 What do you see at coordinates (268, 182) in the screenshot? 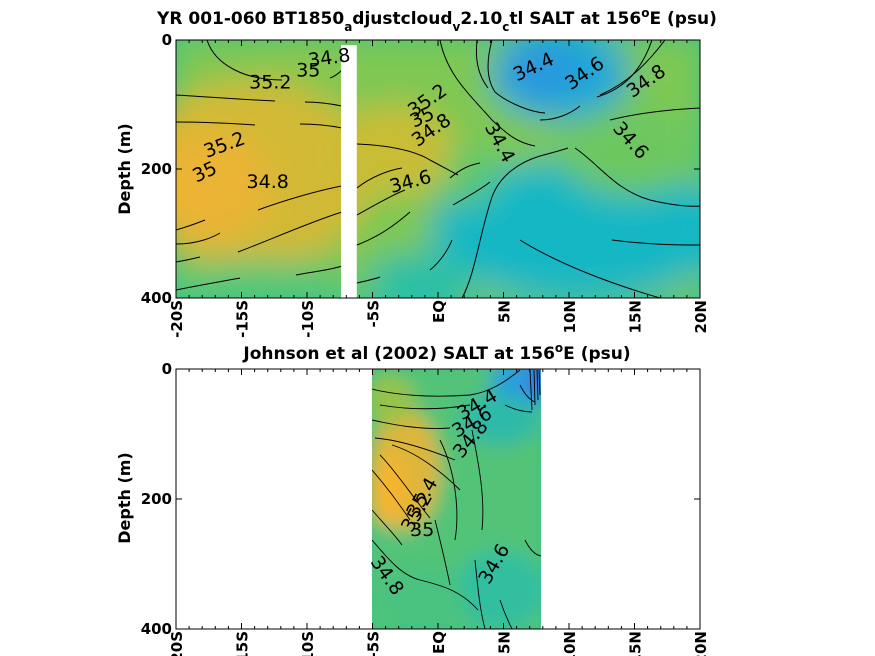
I see `contour-label: 34.8` at bounding box center [268, 182].